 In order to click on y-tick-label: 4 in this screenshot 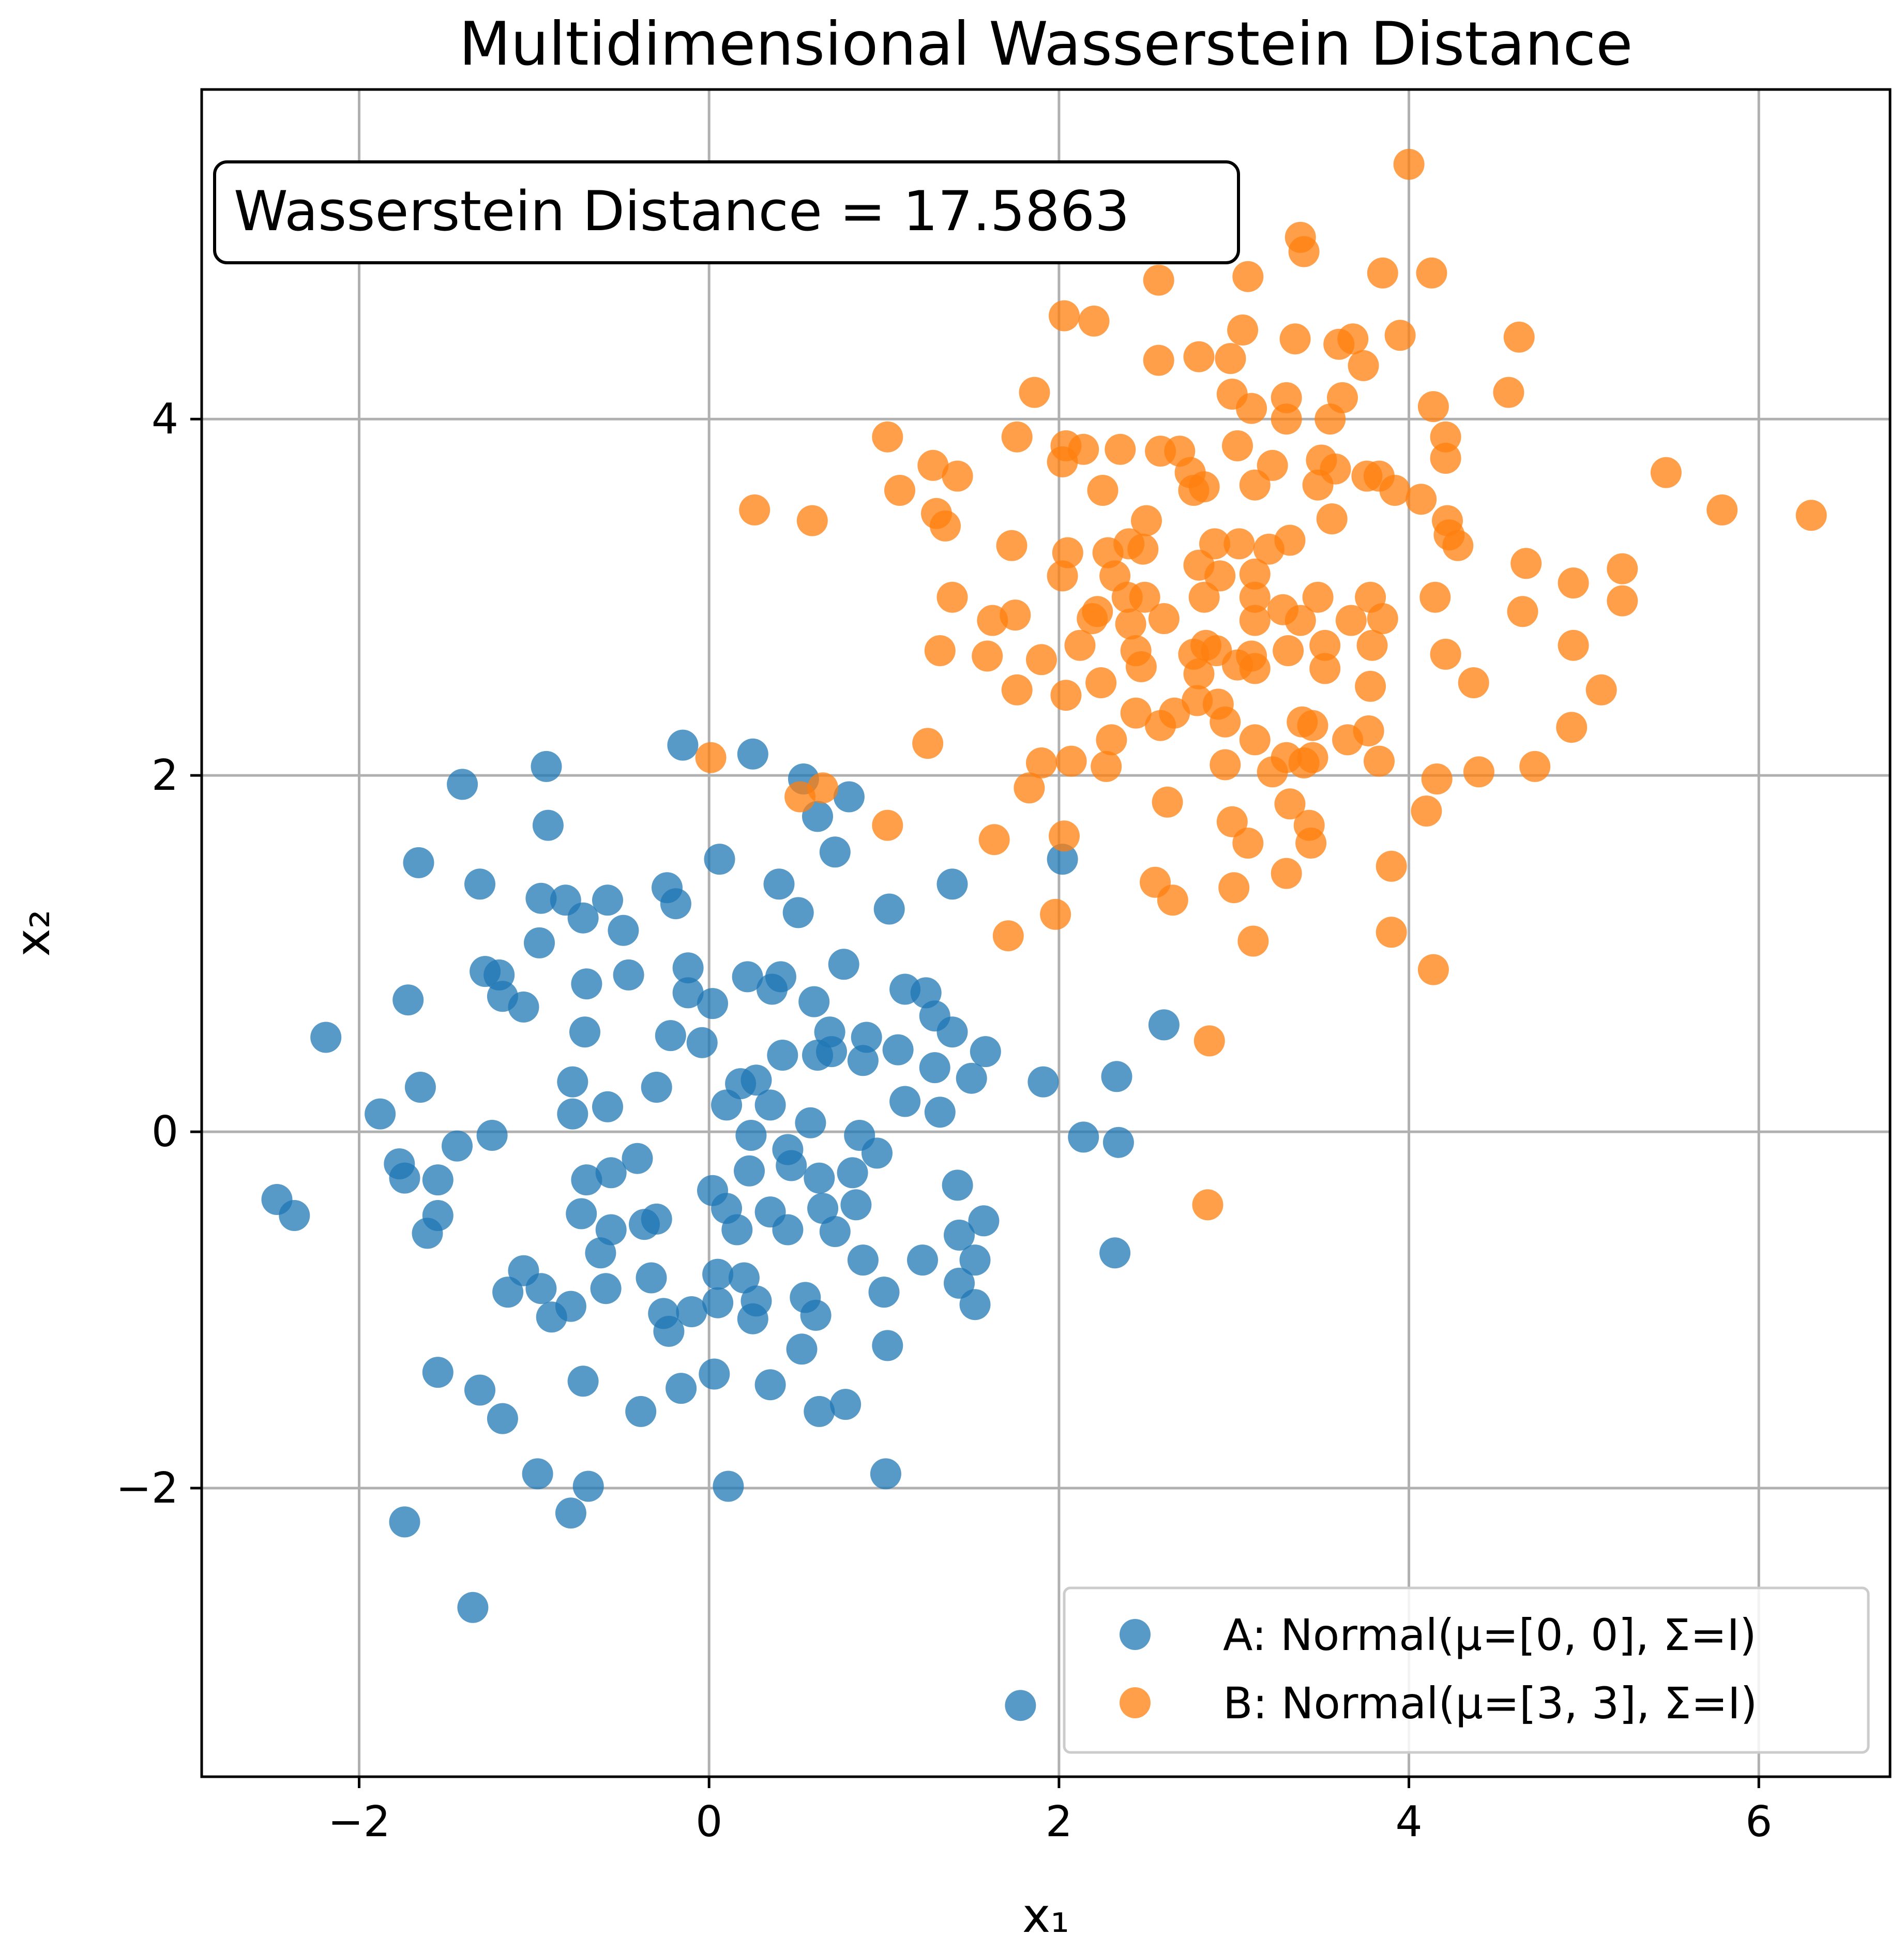, I will do `click(165, 419)`.